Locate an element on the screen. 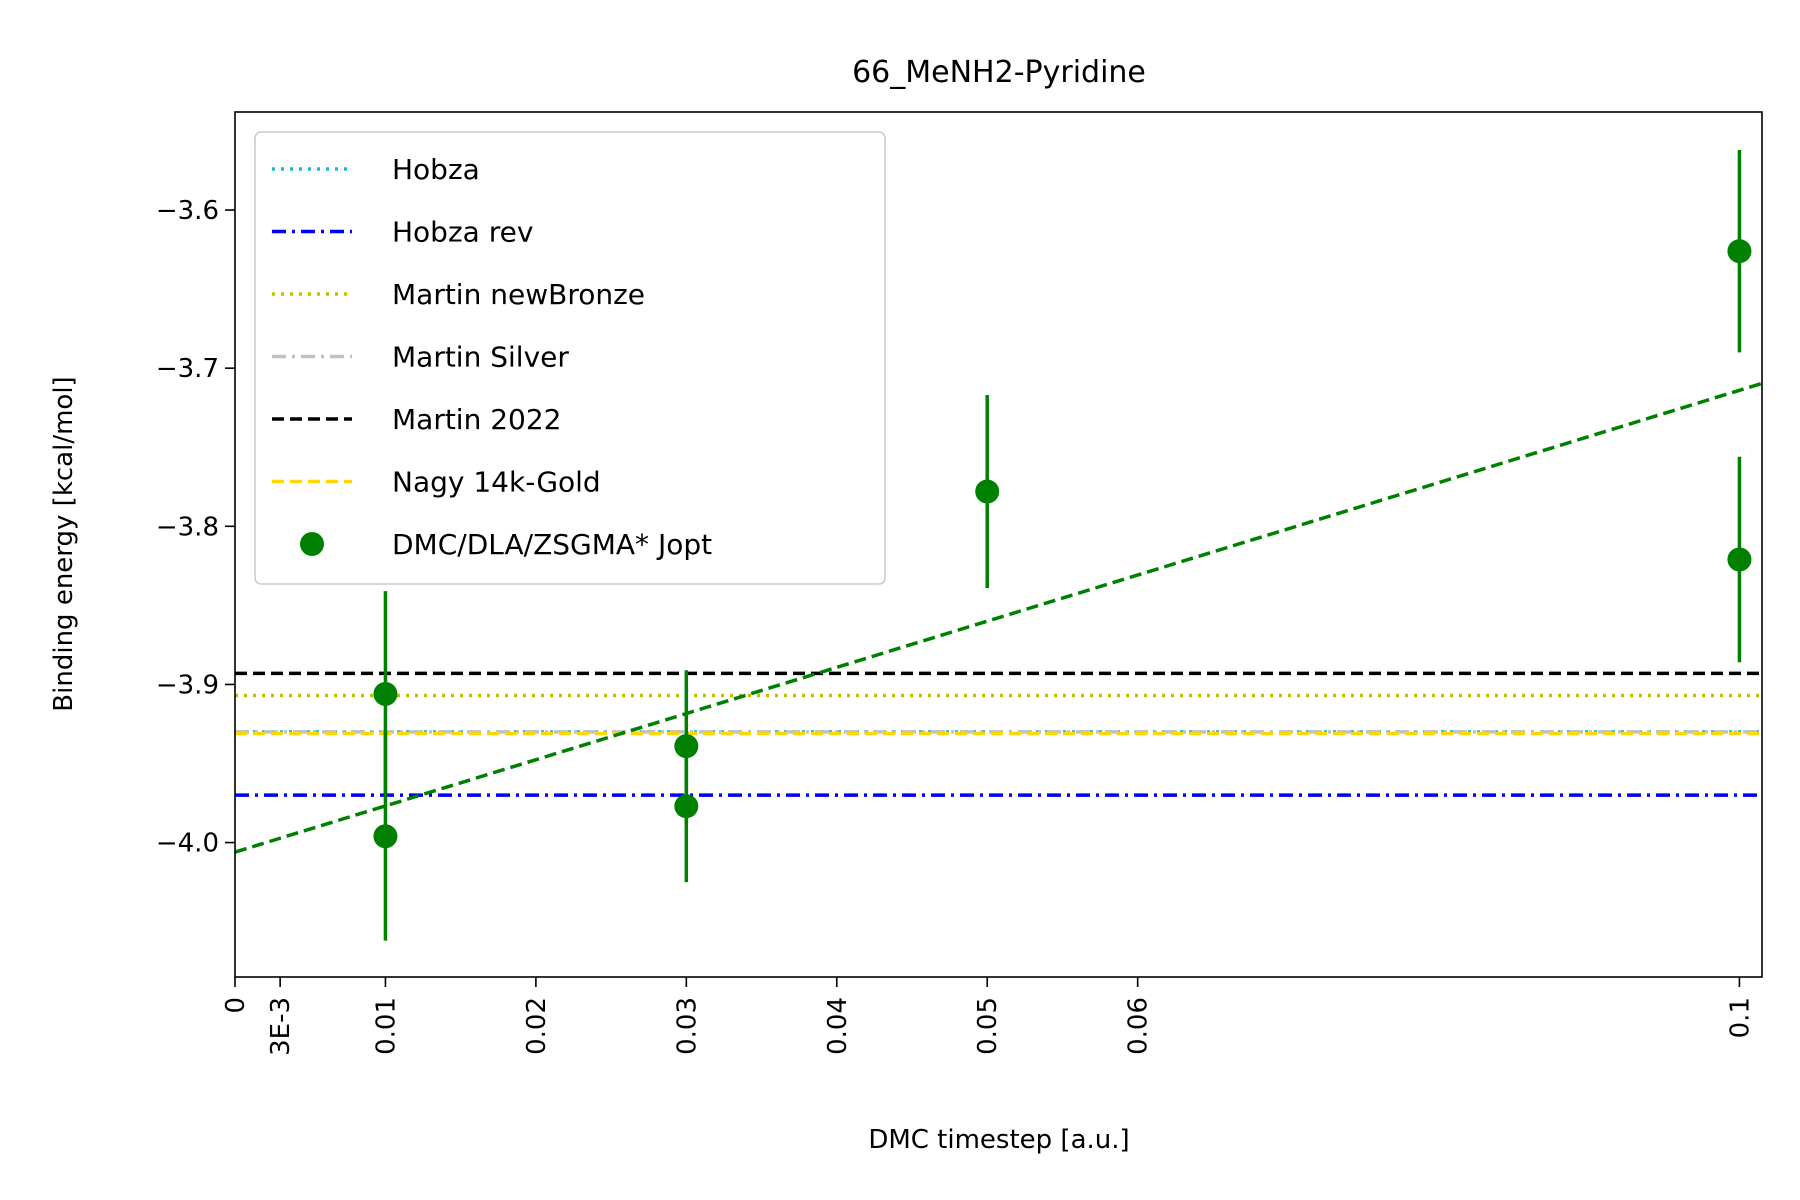  x-tick-label-6: 0.05 is located at coordinates (988, 1026).